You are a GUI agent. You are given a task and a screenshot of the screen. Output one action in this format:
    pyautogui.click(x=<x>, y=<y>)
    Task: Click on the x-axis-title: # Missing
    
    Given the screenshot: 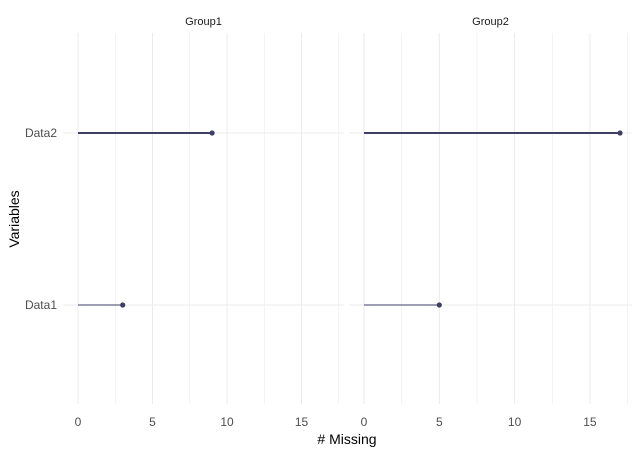 What is the action you would take?
    pyautogui.click(x=346, y=439)
    